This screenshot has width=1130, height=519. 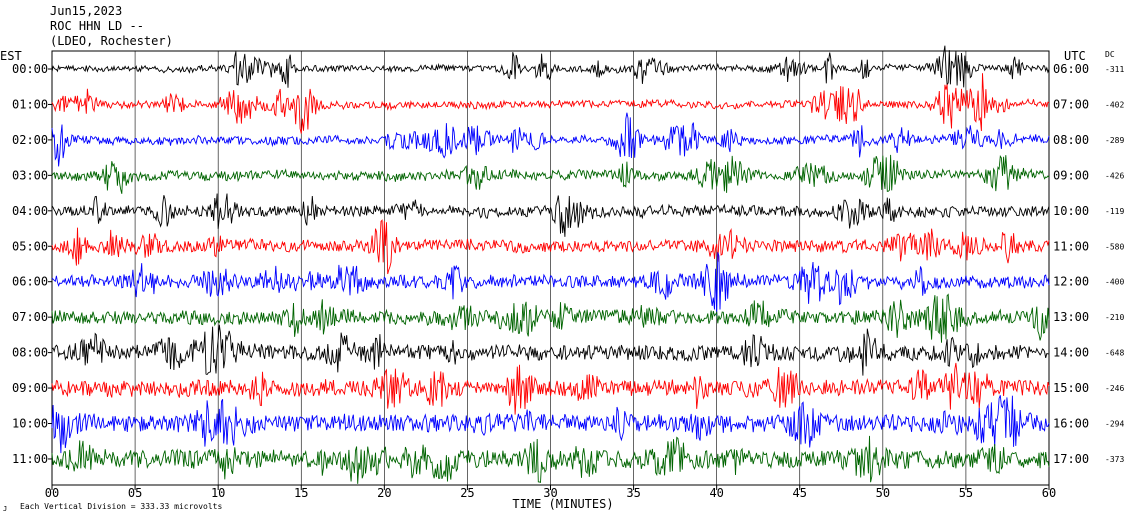 What do you see at coordinates (633, 493) in the screenshot?
I see `x-tick-label: 35` at bounding box center [633, 493].